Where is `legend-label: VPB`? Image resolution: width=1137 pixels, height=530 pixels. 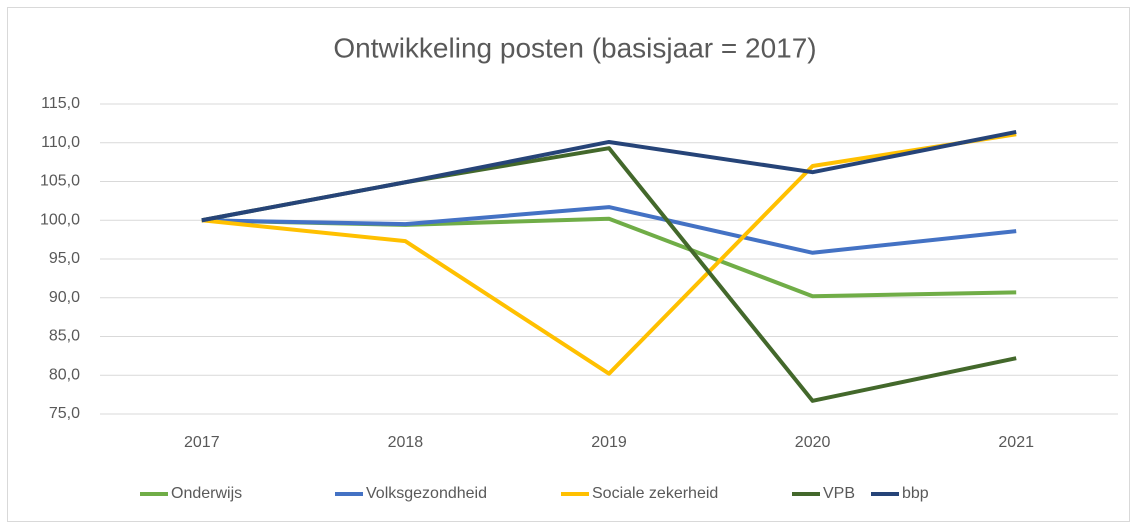 legend-label: VPB is located at coordinates (839, 493).